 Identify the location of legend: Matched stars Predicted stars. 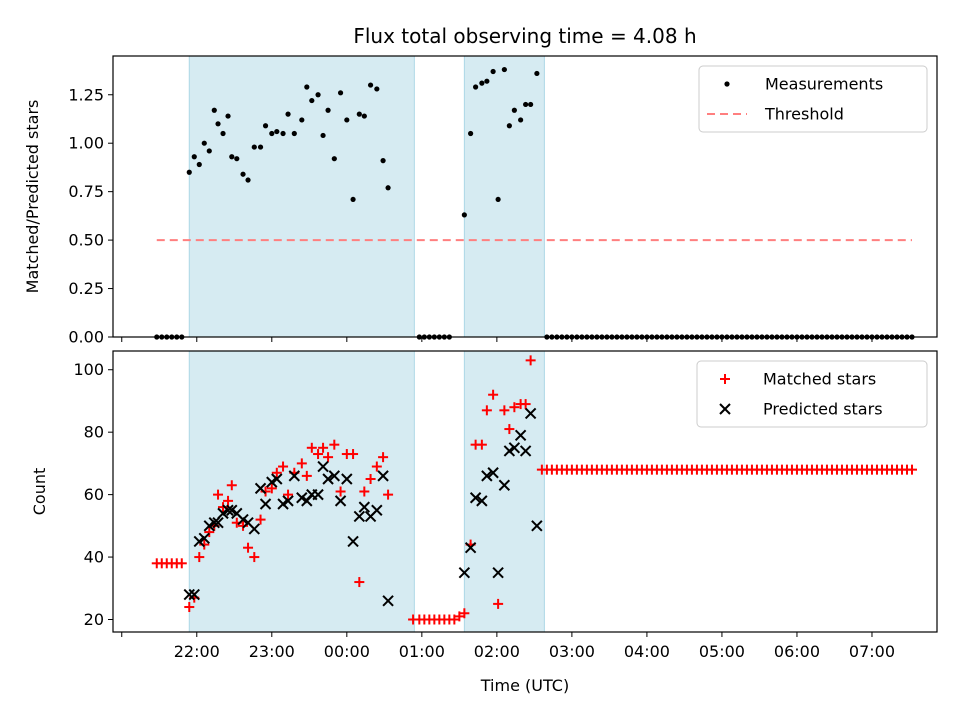
(812, 394).